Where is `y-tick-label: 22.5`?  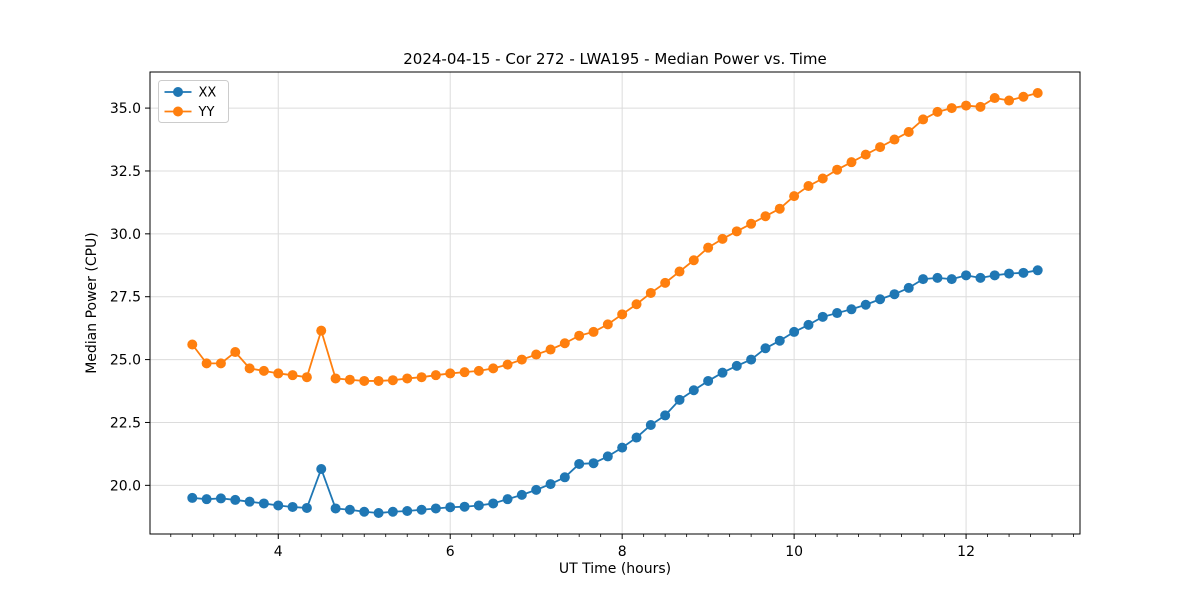
y-tick-label: 22.5 is located at coordinates (125, 423).